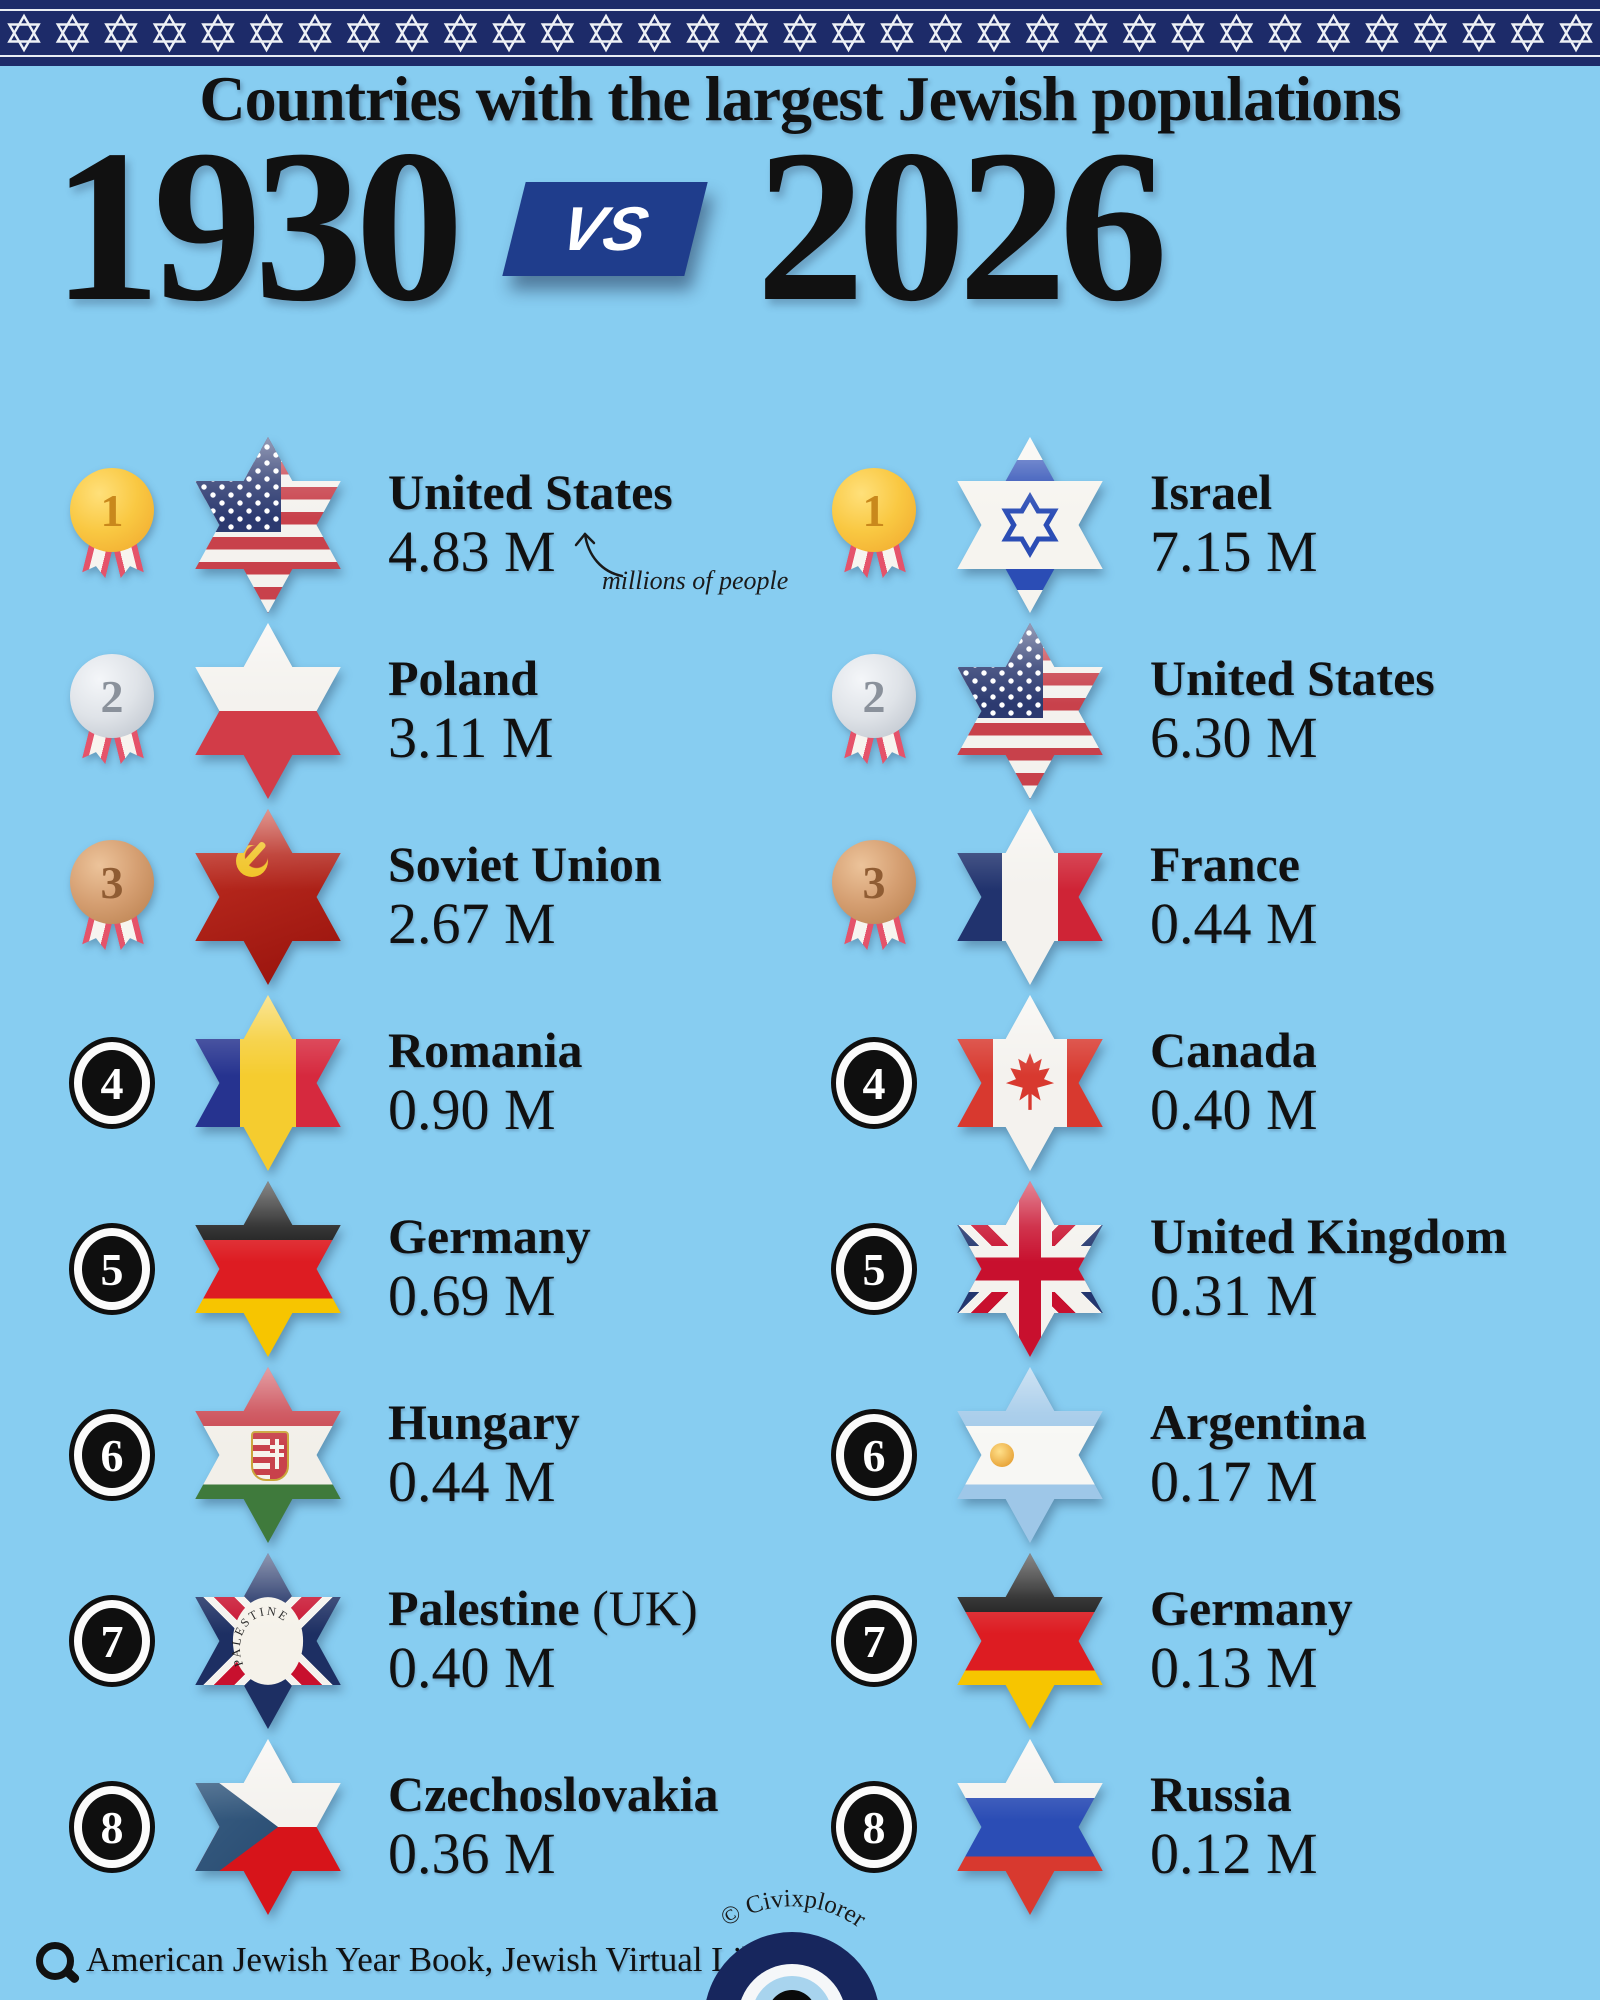 This screenshot has width=1600, height=2000. I want to click on row-2026-rank6: 6 Argentina 0.17 M, so click(1203, 1455).